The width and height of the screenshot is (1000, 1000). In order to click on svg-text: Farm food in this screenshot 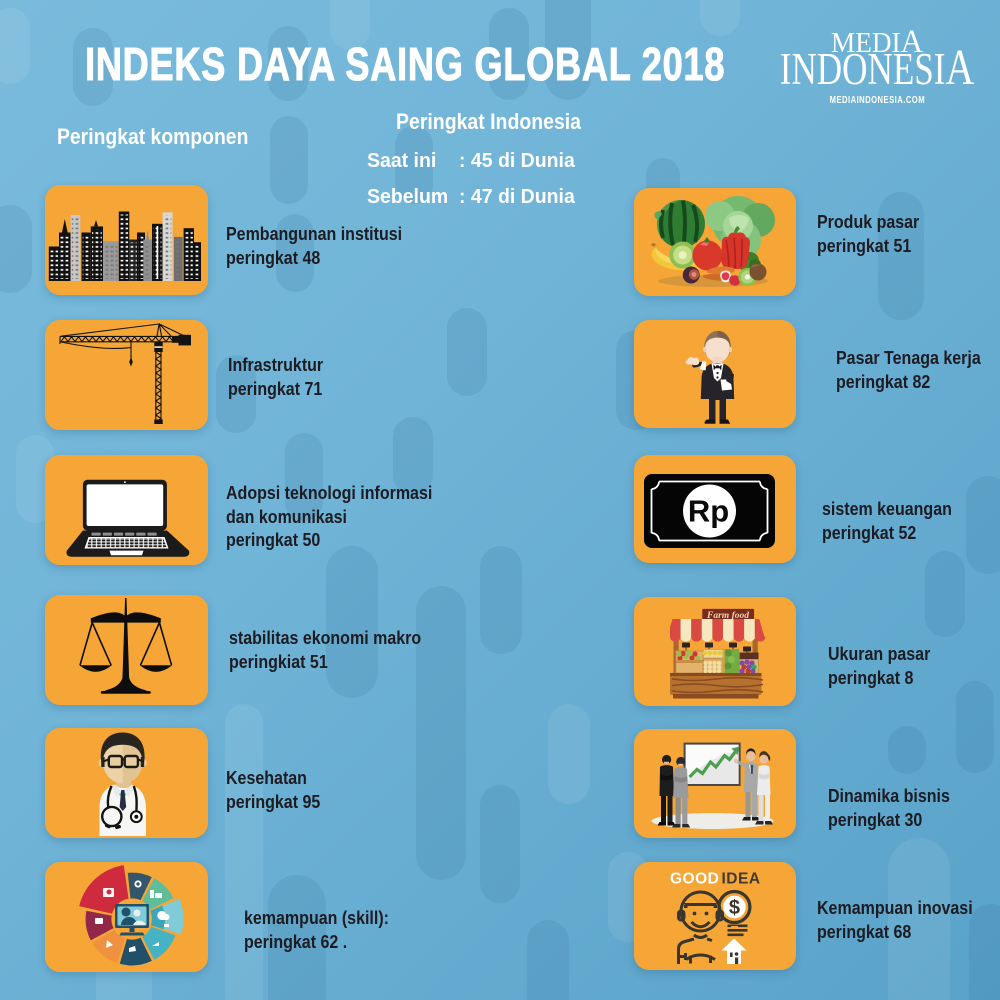, I will do `click(727, 616)`.